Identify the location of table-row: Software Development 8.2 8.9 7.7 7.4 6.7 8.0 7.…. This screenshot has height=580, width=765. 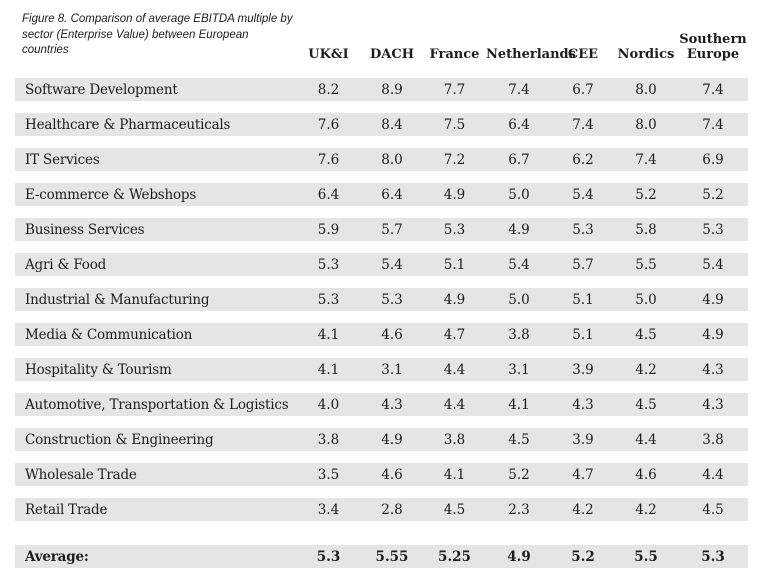
(381, 89).